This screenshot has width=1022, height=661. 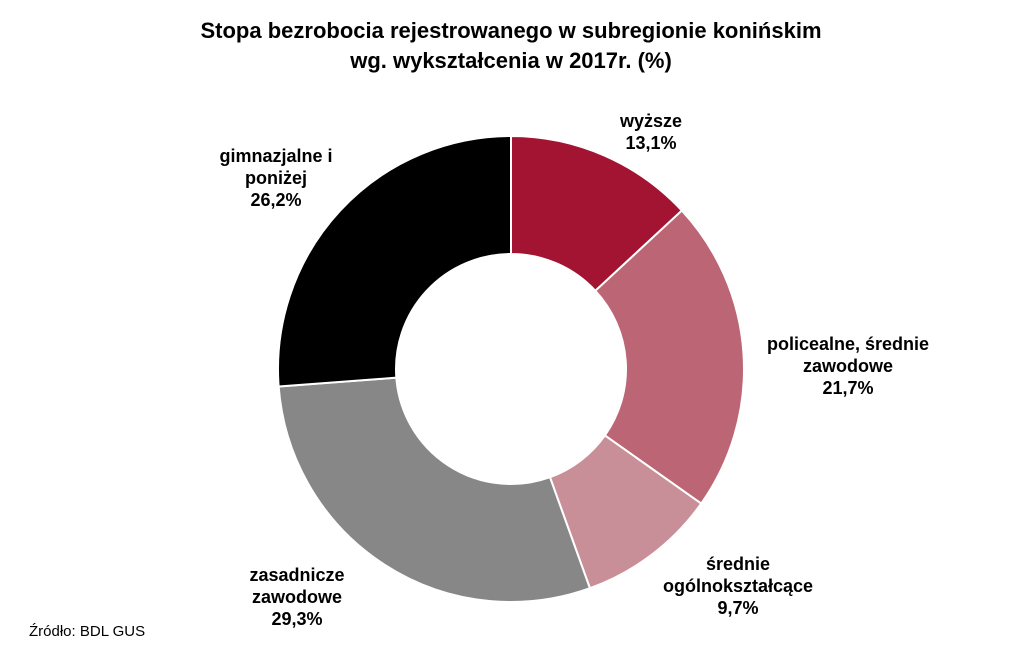 What do you see at coordinates (651, 121) in the screenshot?
I see `slice-label-0-line-0: wyższe` at bounding box center [651, 121].